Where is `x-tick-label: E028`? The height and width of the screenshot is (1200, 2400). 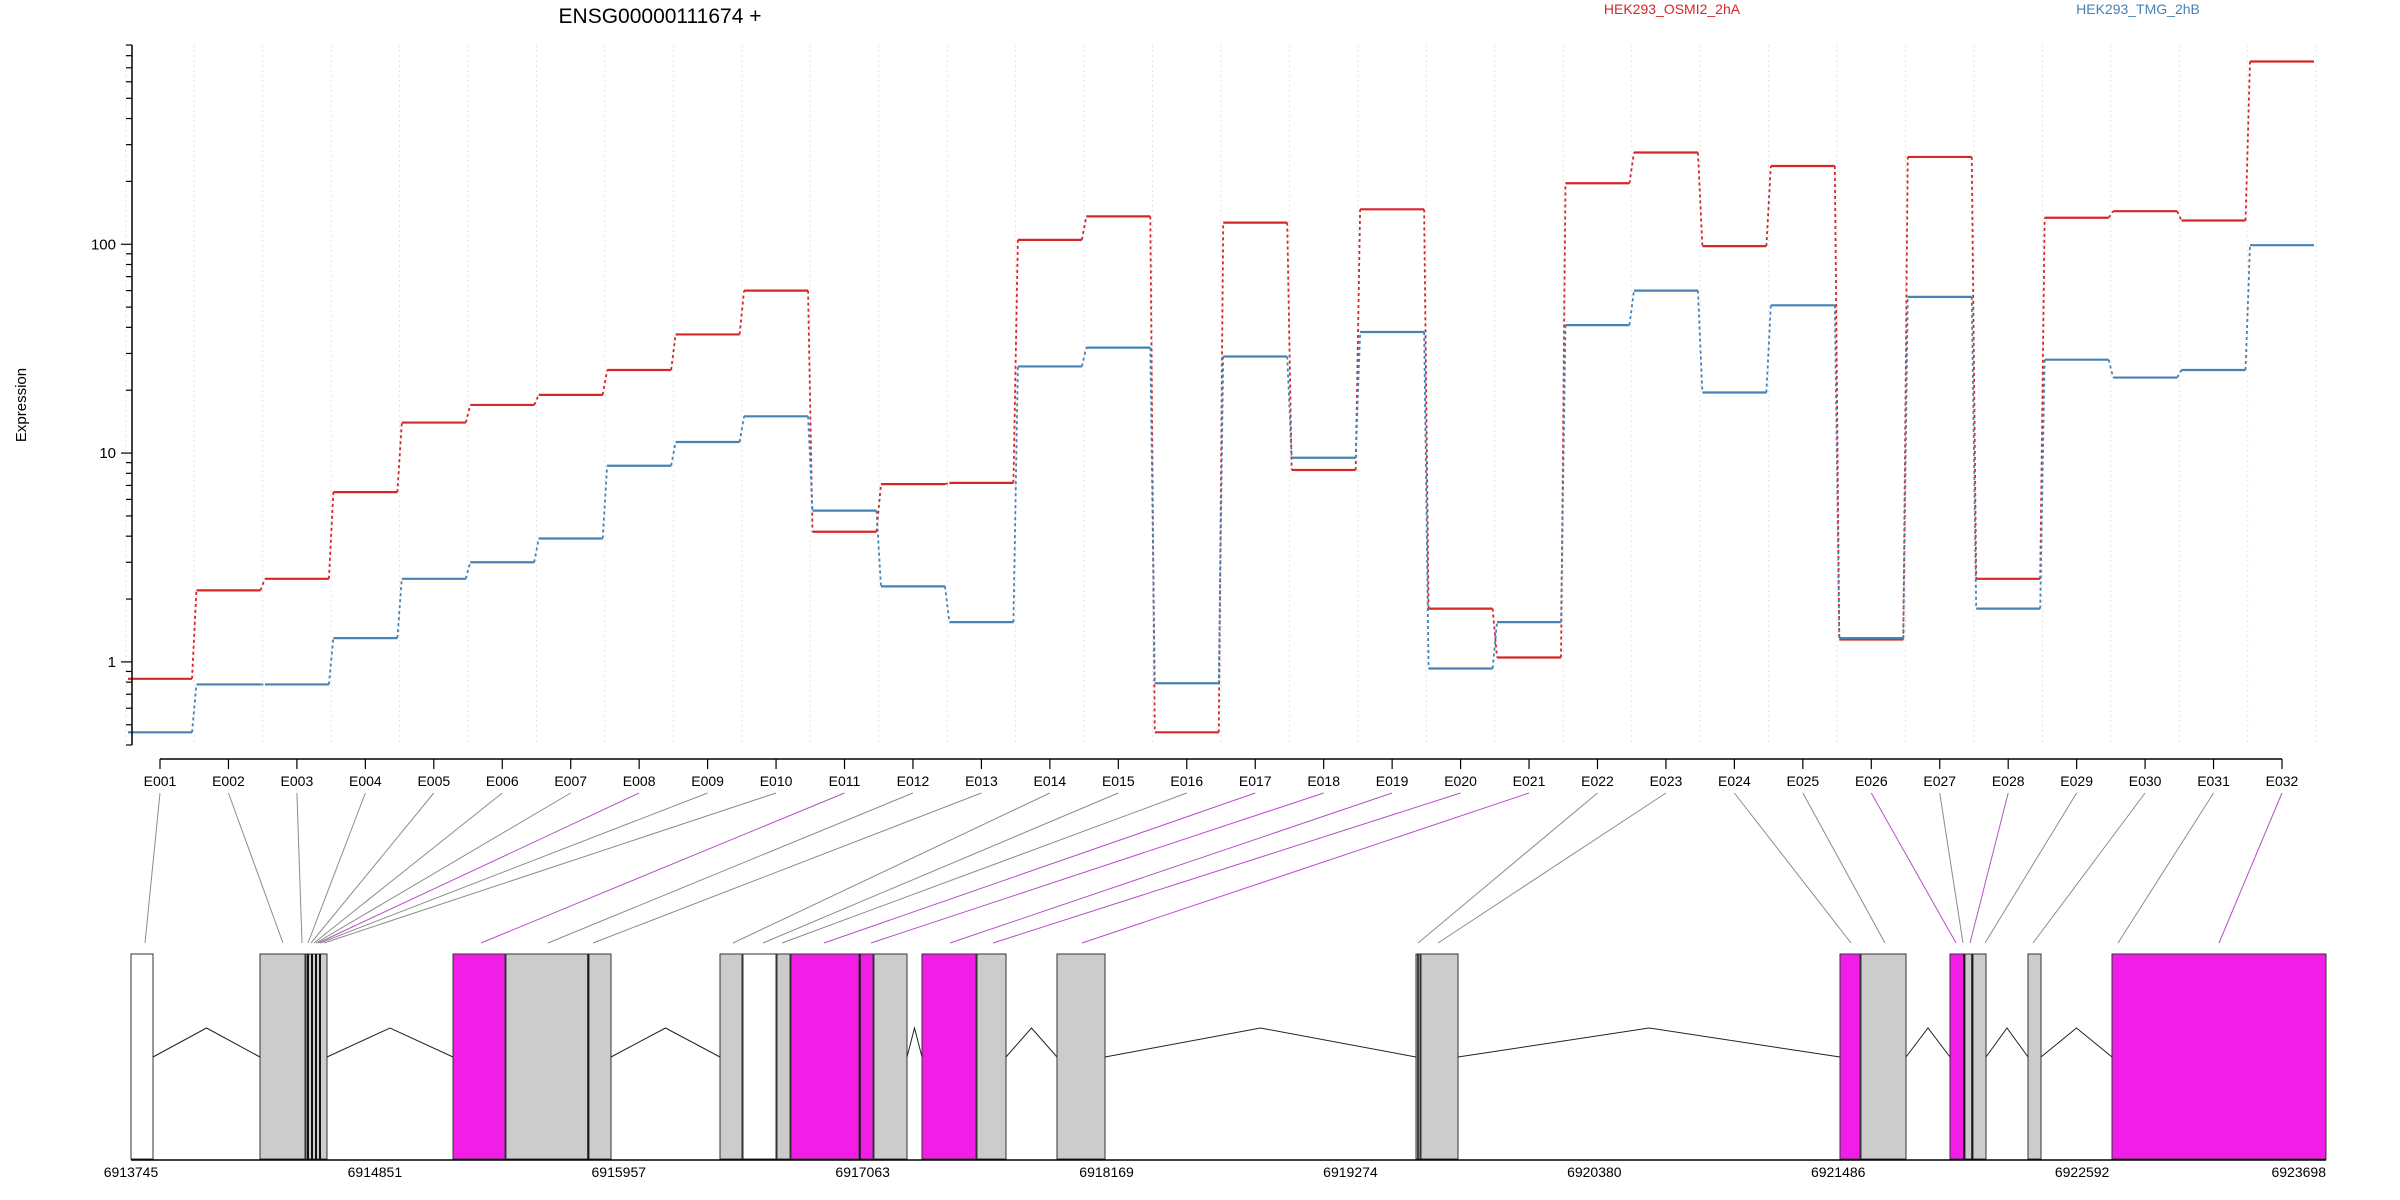 x-tick-label: E028 is located at coordinates (2008, 781).